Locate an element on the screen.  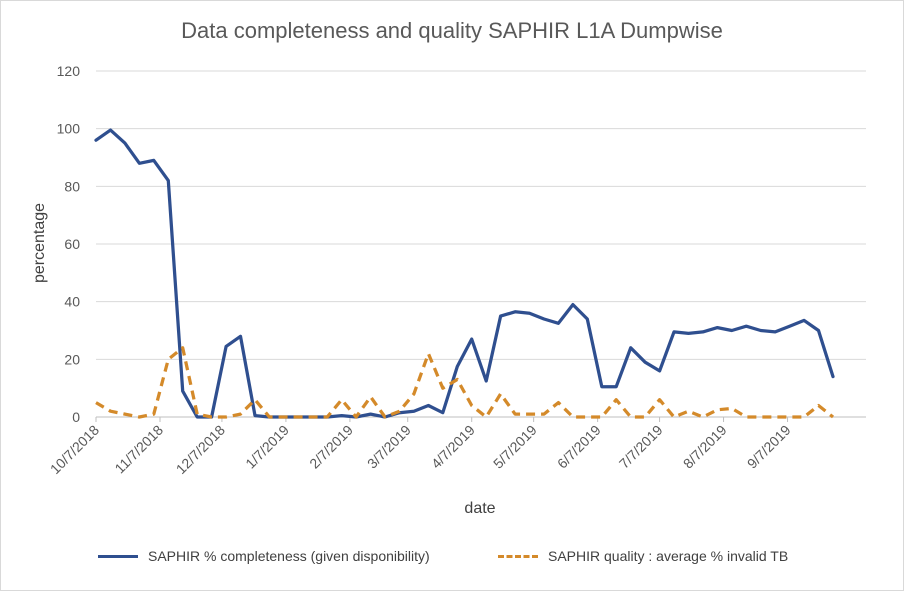
x-tick-label: 9/7/2019 is located at coordinates (769, 447).